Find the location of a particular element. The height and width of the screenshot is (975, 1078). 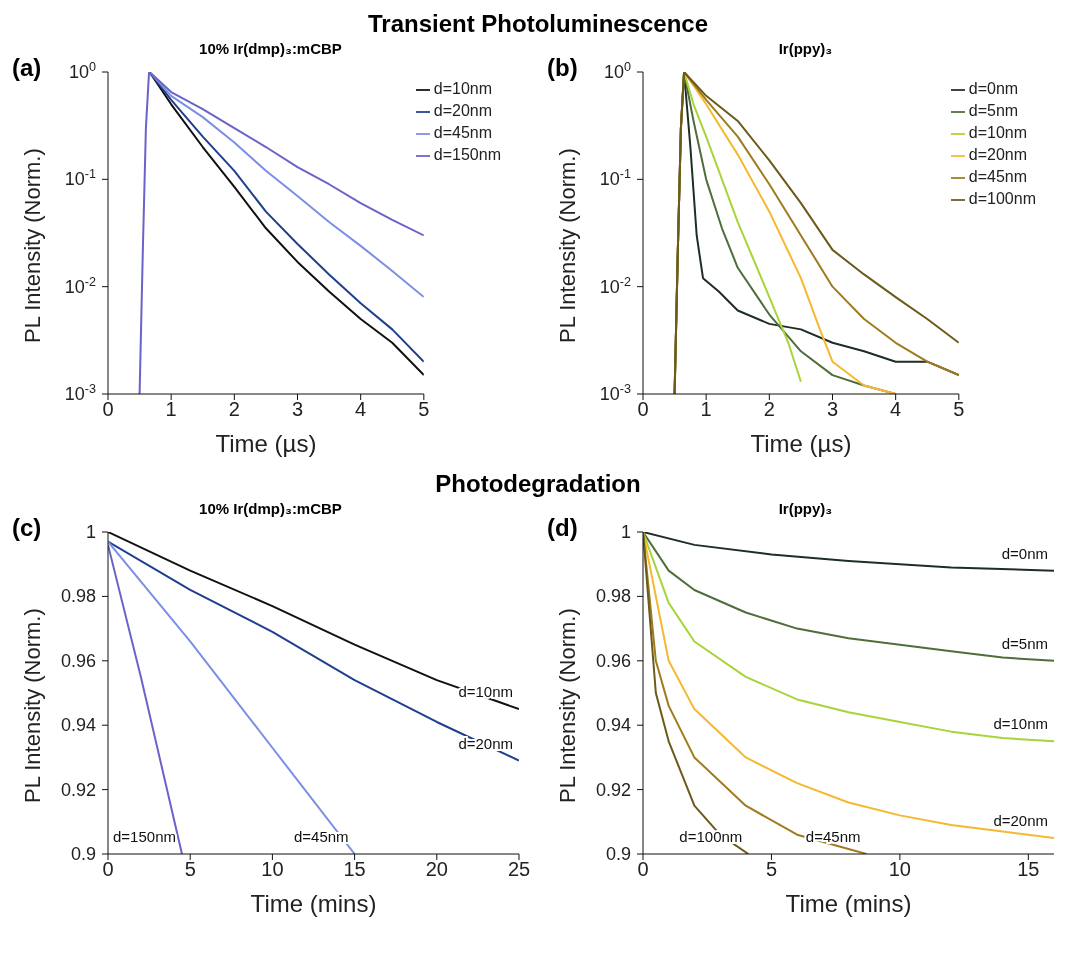

text: (d) is located at coordinates (562, 528).